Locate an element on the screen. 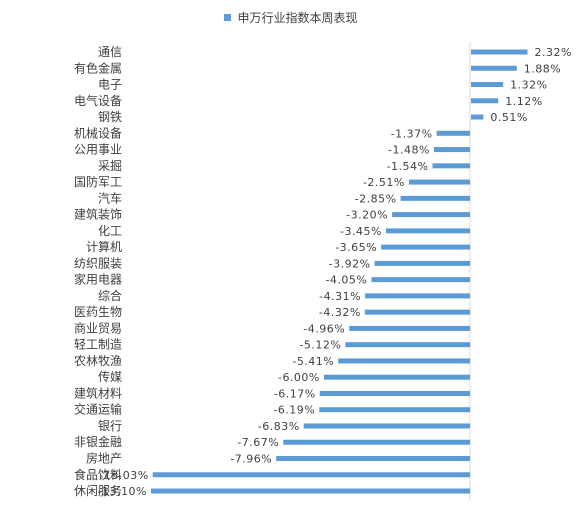  value-label: -2.51% is located at coordinates (384, 182).